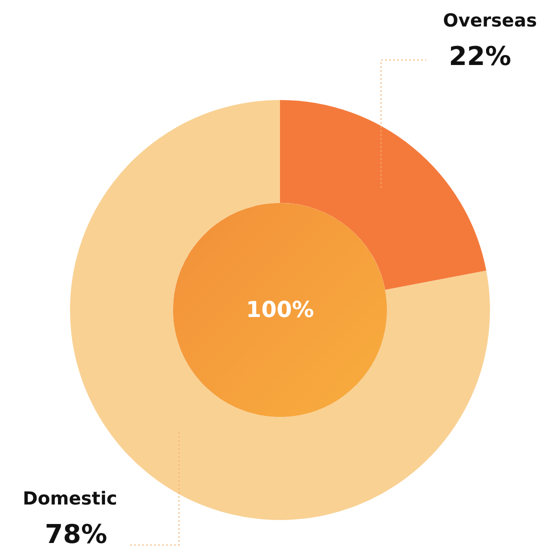 The width and height of the screenshot is (540, 550). What do you see at coordinates (76, 535) in the screenshot?
I see `data-label: 78%` at bounding box center [76, 535].